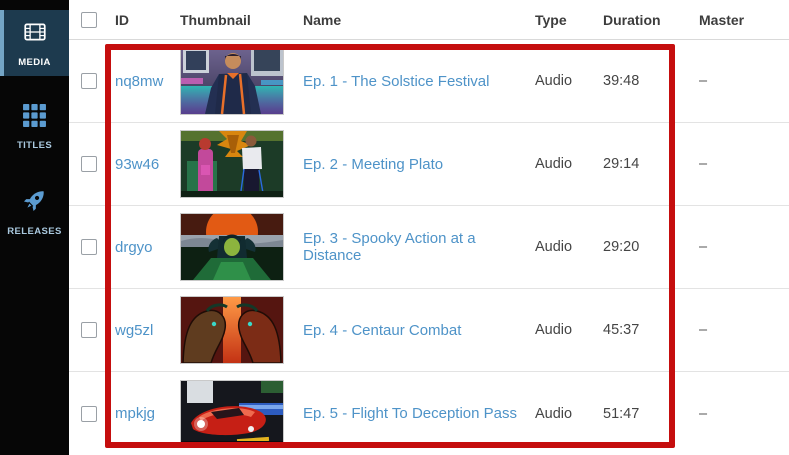 The height and width of the screenshot is (455, 789). What do you see at coordinates (135, 413) in the screenshot?
I see `media-id-link: mpkjg` at bounding box center [135, 413].